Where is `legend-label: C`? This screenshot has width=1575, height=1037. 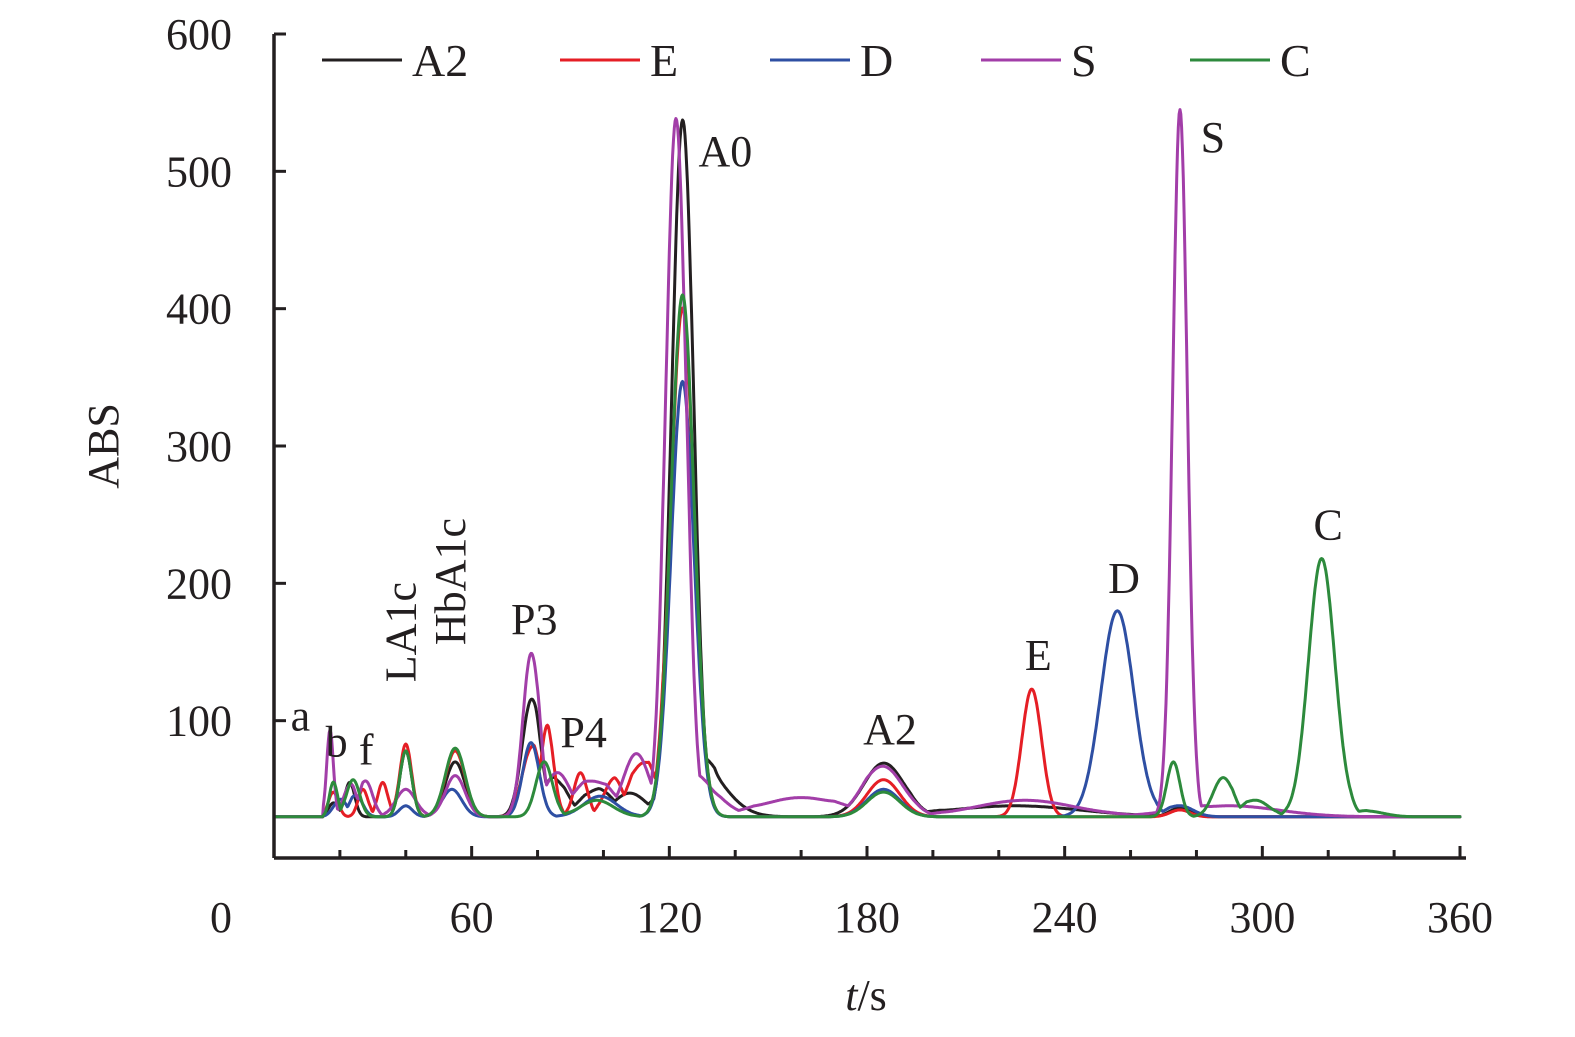
legend-label: C is located at coordinates (1295, 60).